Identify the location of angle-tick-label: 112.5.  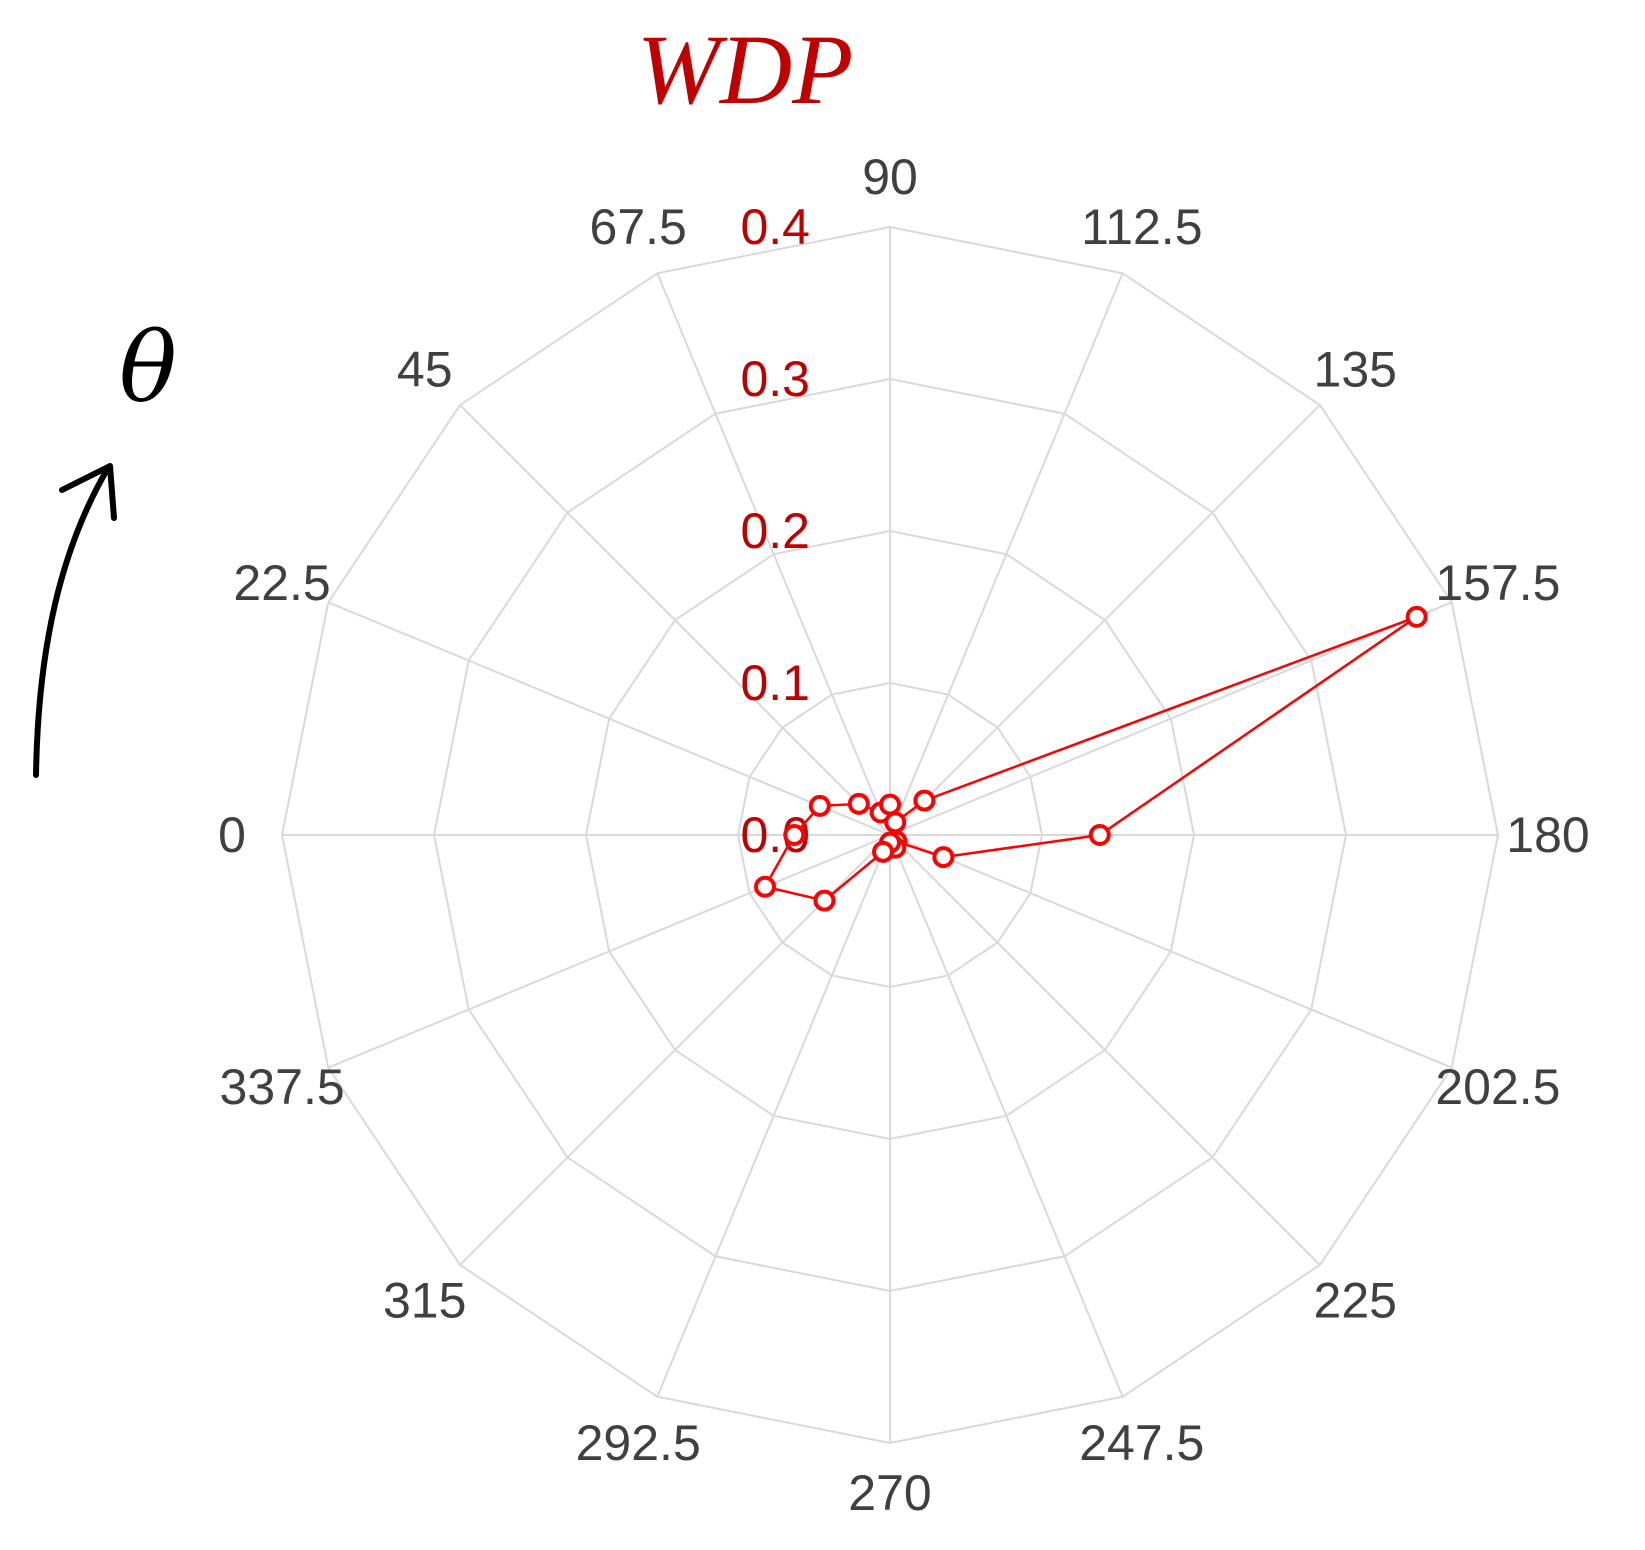
(1141, 227).